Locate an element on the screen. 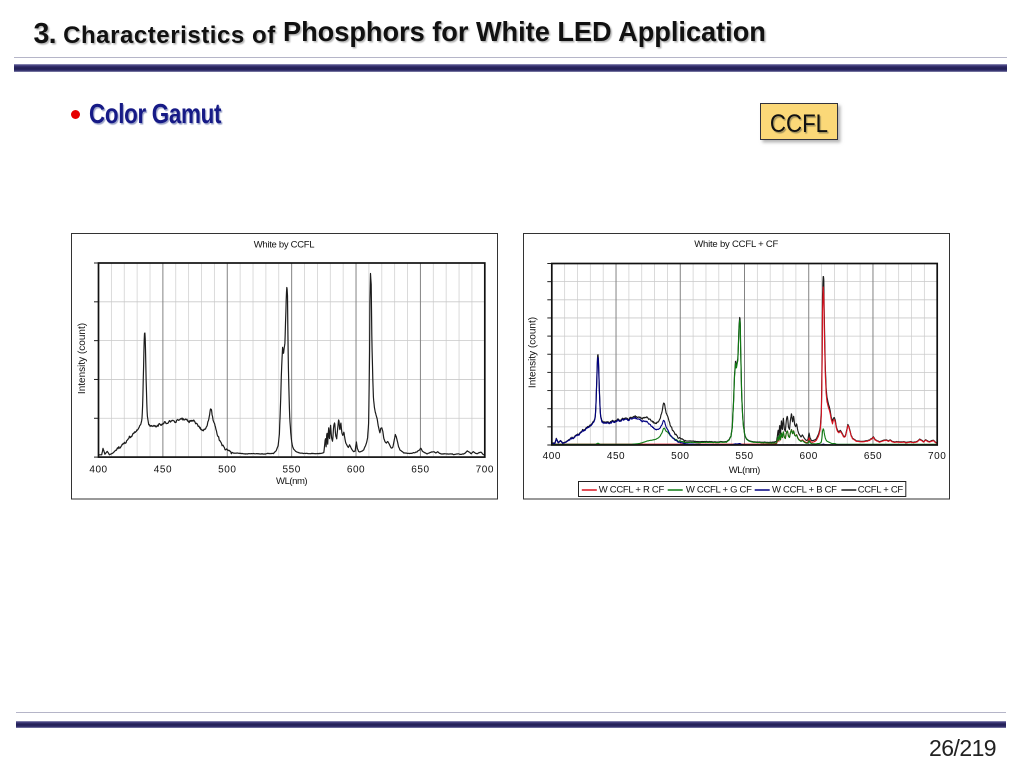  svg-text: W CCFL + B CF is located at coordinates (804, 489).